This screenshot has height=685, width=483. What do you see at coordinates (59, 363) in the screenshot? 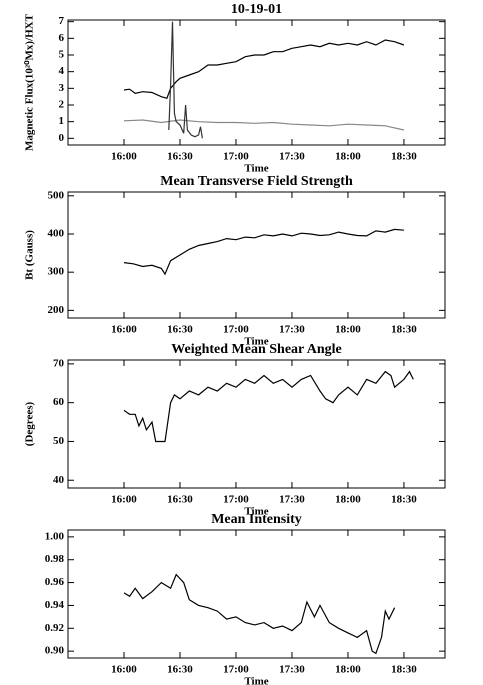
I see `y-tick-label: 70` at bounding box center [59, 363].